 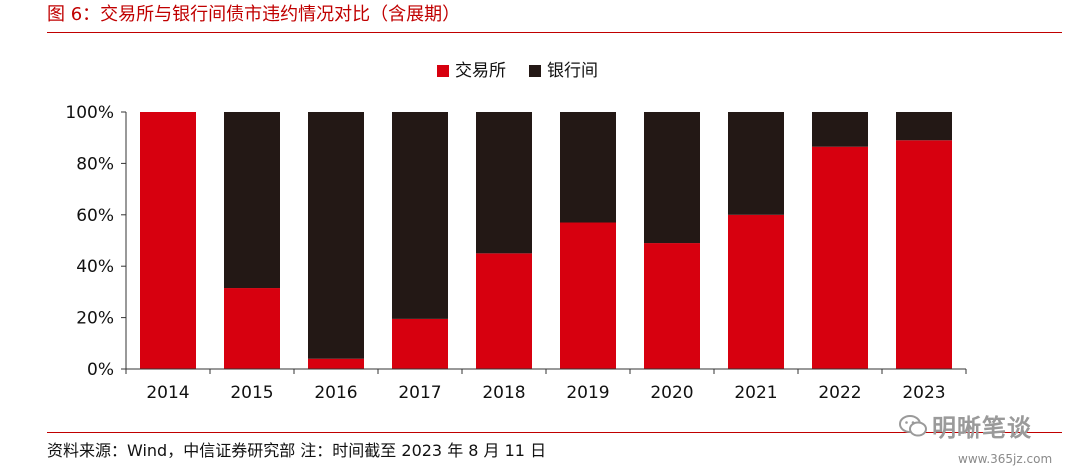 I want to click on legend-label: 银行间, so click(x=572, y=71).